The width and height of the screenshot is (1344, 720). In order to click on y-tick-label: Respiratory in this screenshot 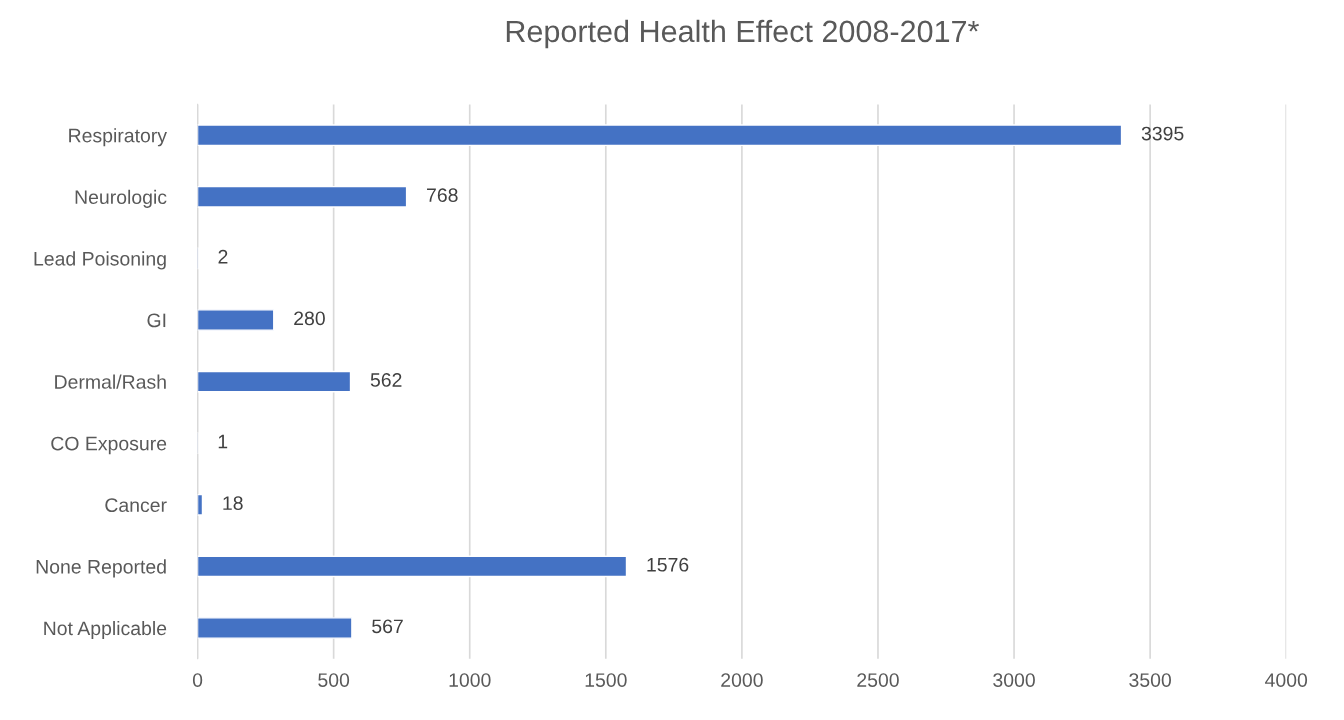, I will do `click(118, 137)`.